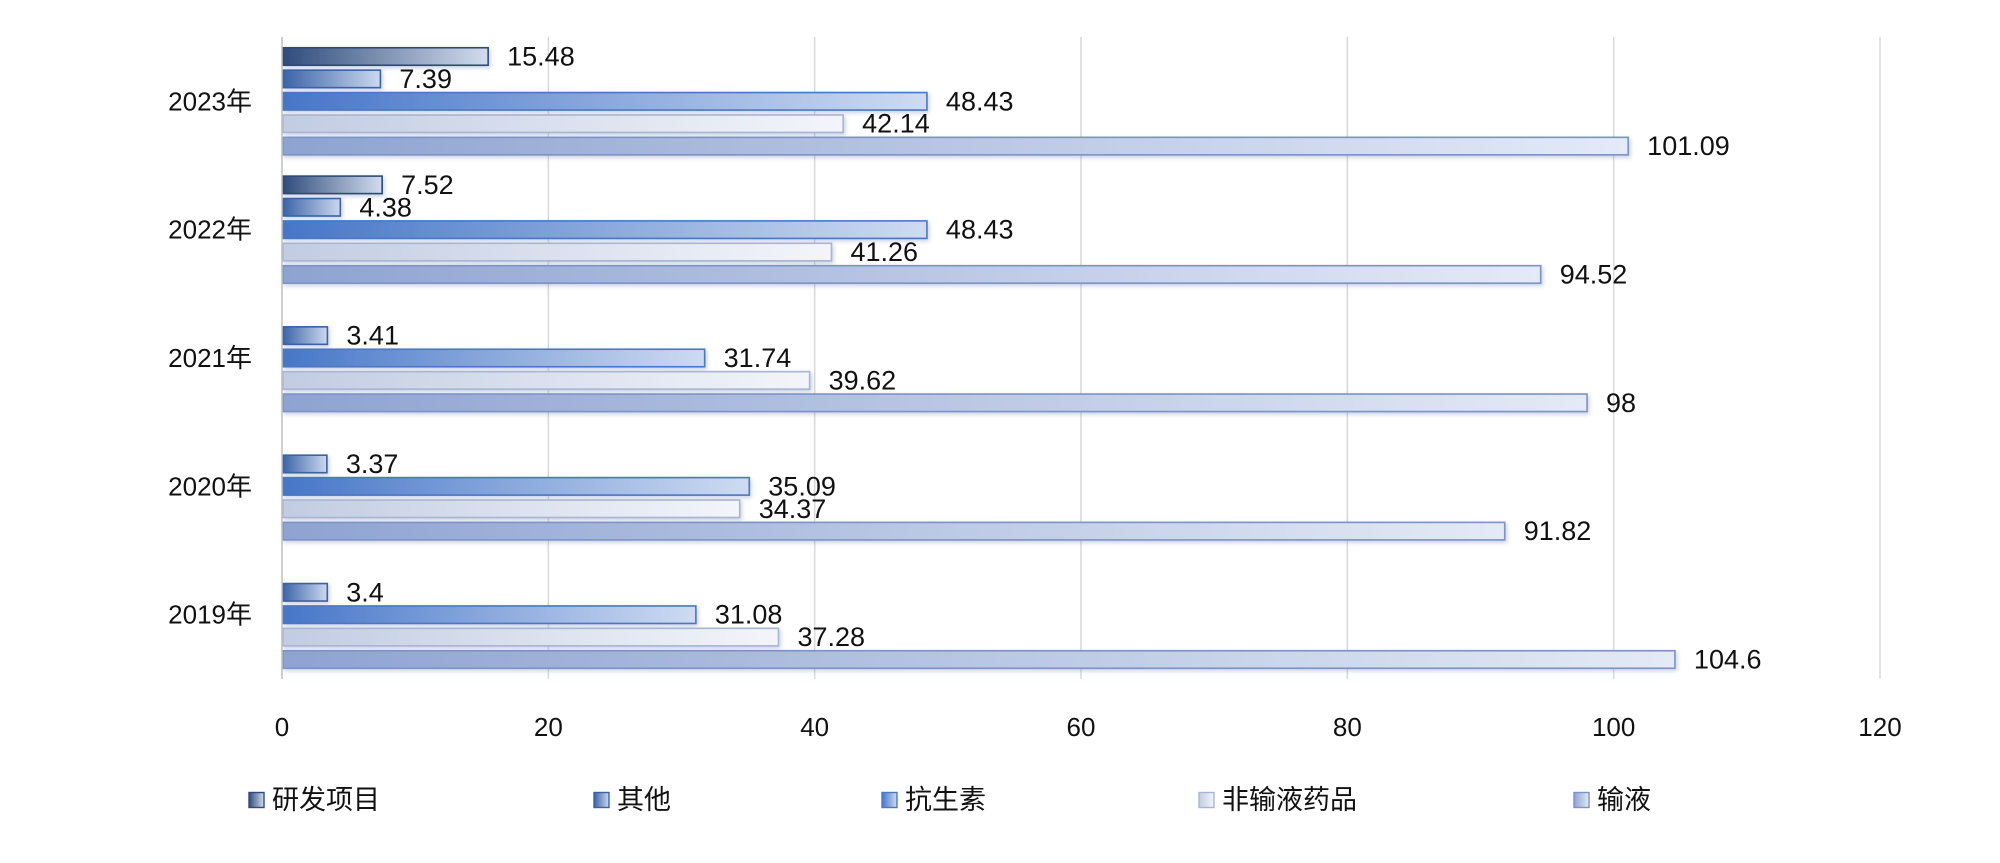 This screenshot has height=863, width=2000. What do you see at coordinates (1621, 403) in the screenshot?
I see `data-label-series5-2021: 98` at bounding box center [1621, 403].